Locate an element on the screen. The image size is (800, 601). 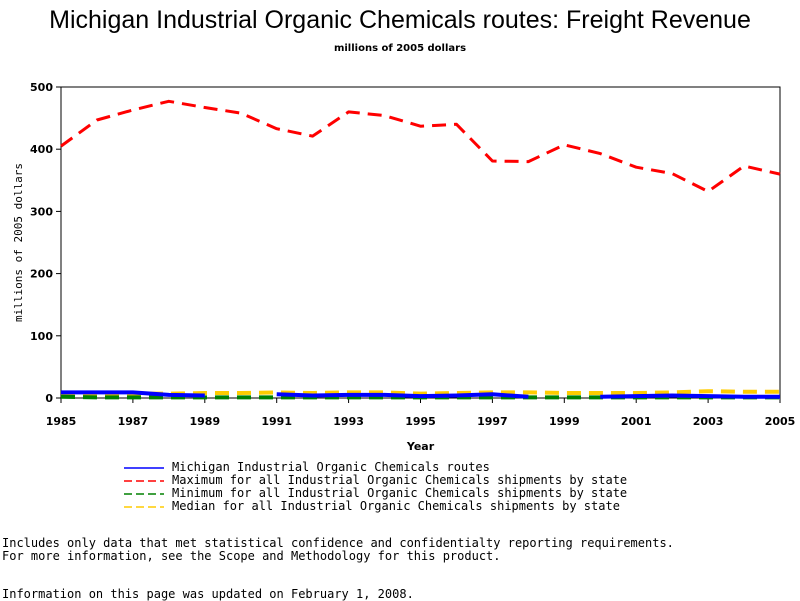
y-tick-label: 300 is located at coordinates (41, 211).